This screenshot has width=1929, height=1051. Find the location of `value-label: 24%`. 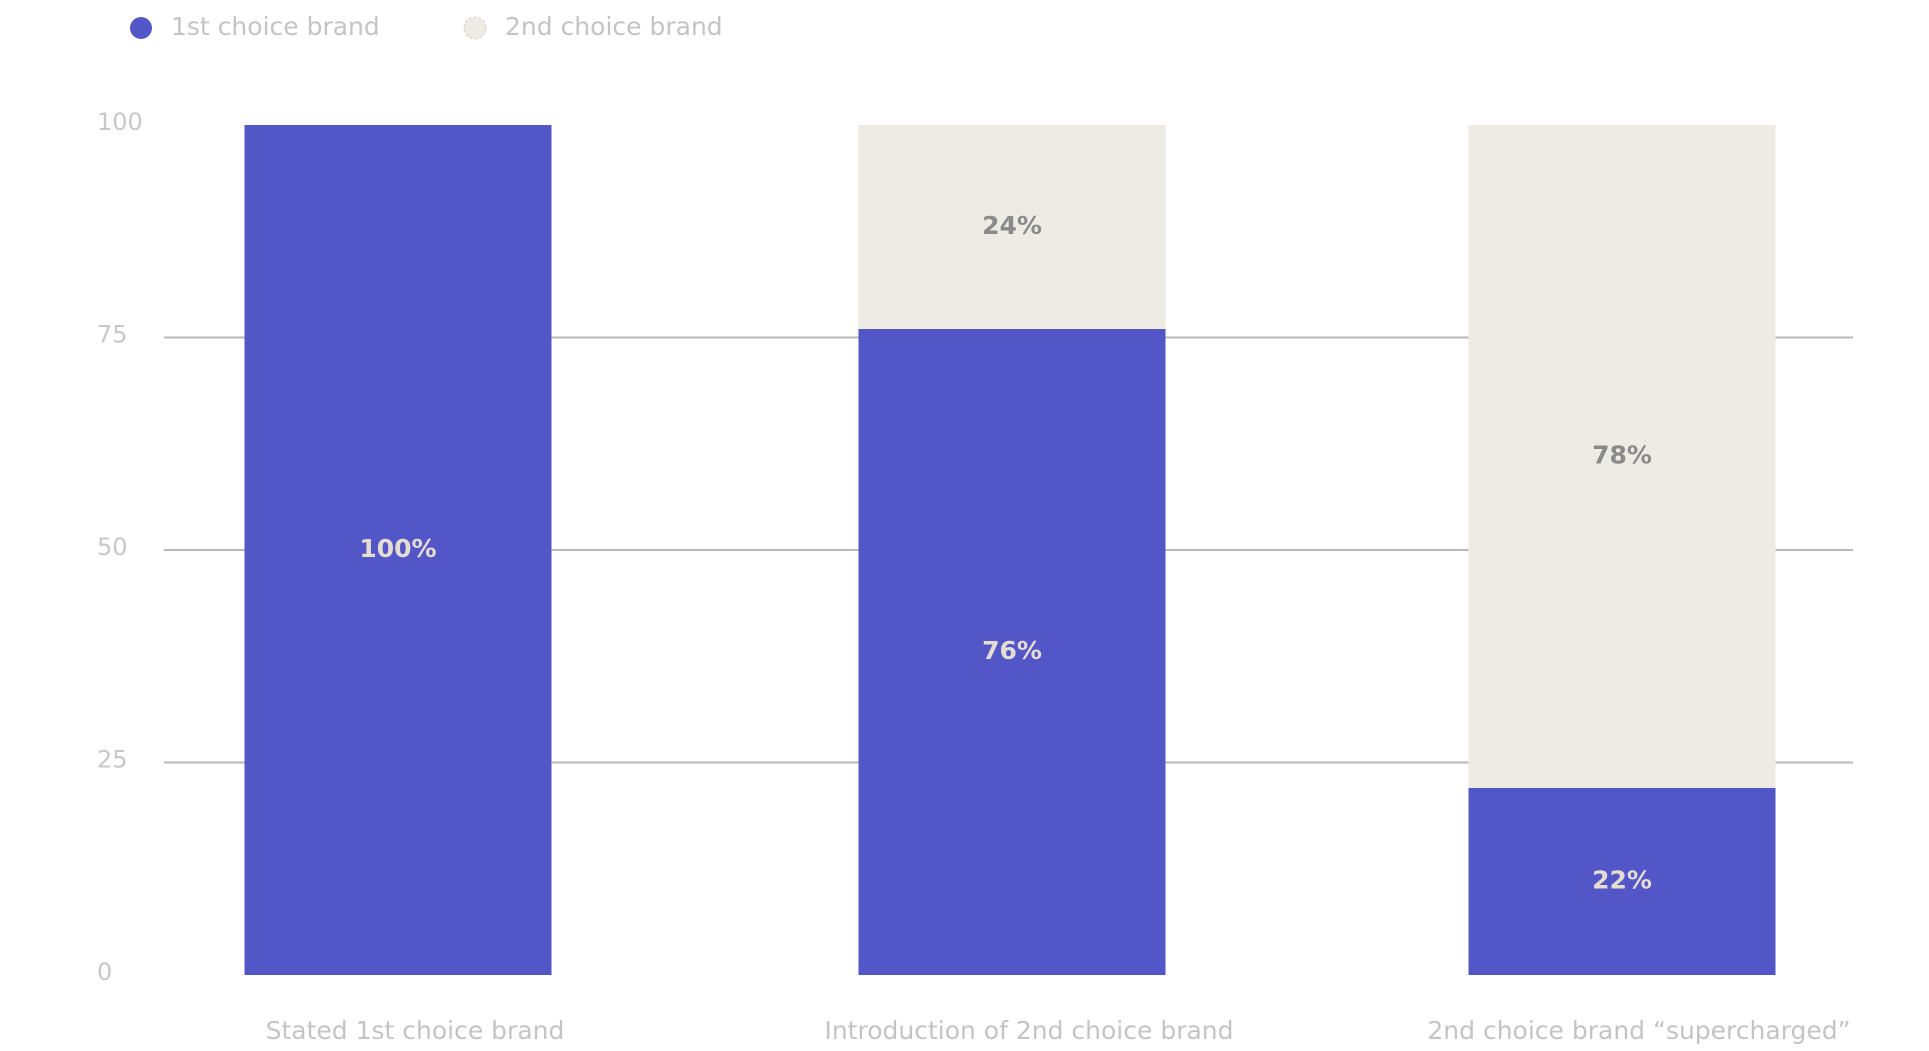

value-label: 24% is located at coordinates (1012, 225).